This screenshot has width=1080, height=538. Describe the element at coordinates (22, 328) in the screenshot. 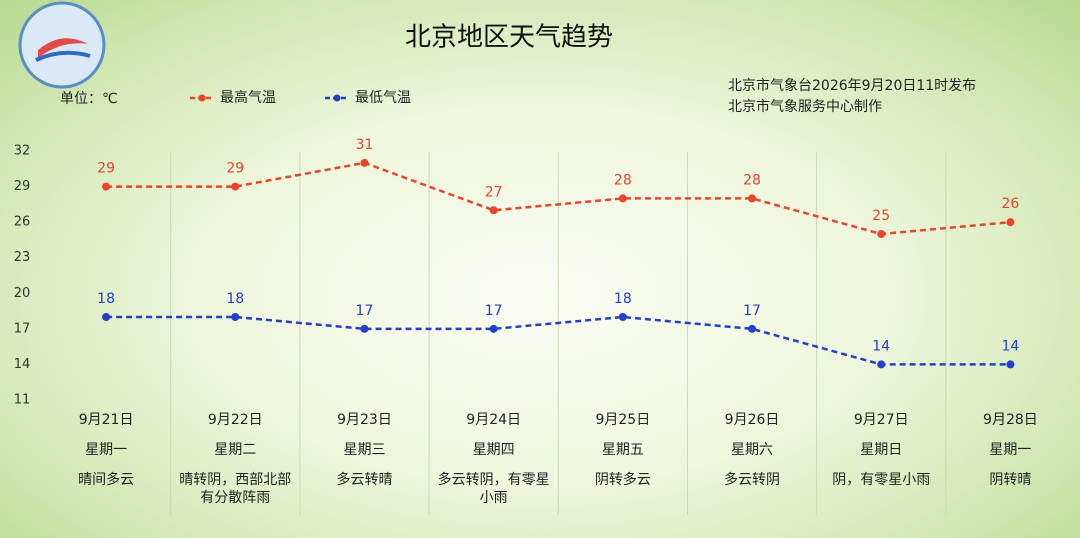

I see `y-tick-label: 17` at that location.